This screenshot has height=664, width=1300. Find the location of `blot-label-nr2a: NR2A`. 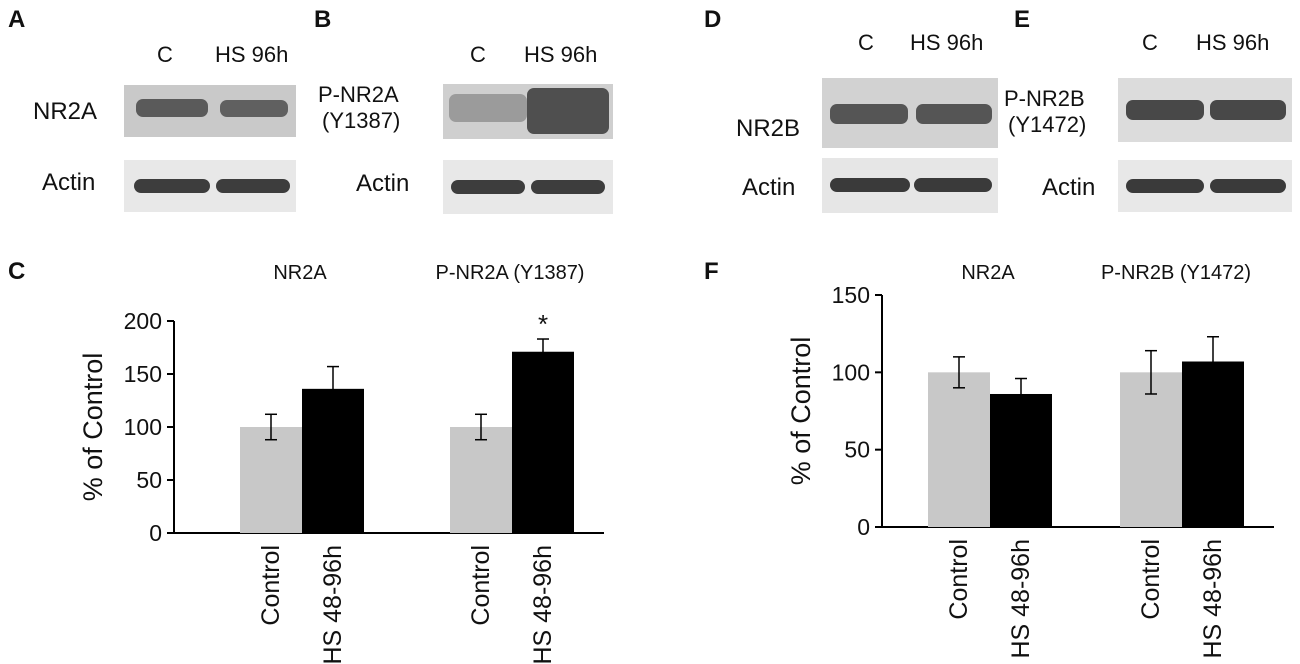

blot-label-nr2a: NR2A is located at coordinates (65, 111).